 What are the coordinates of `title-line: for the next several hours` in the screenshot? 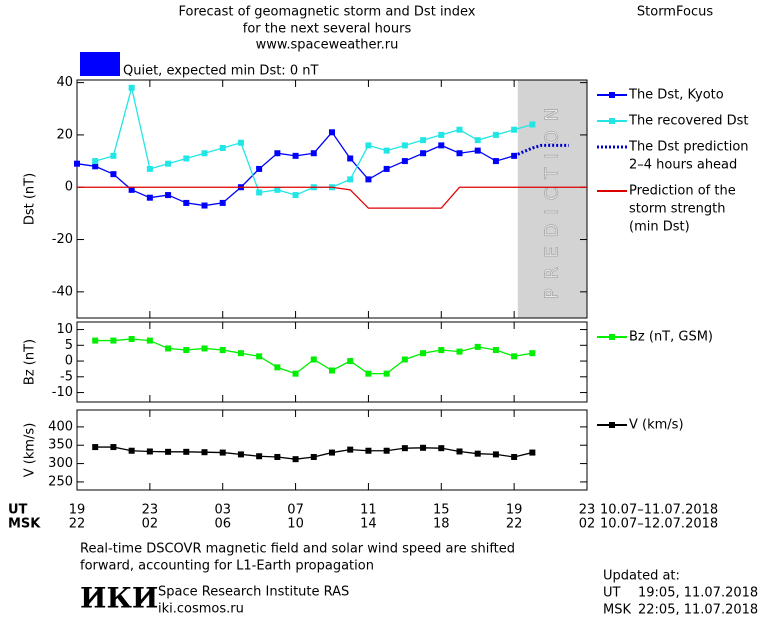 It's located at (327, 29).